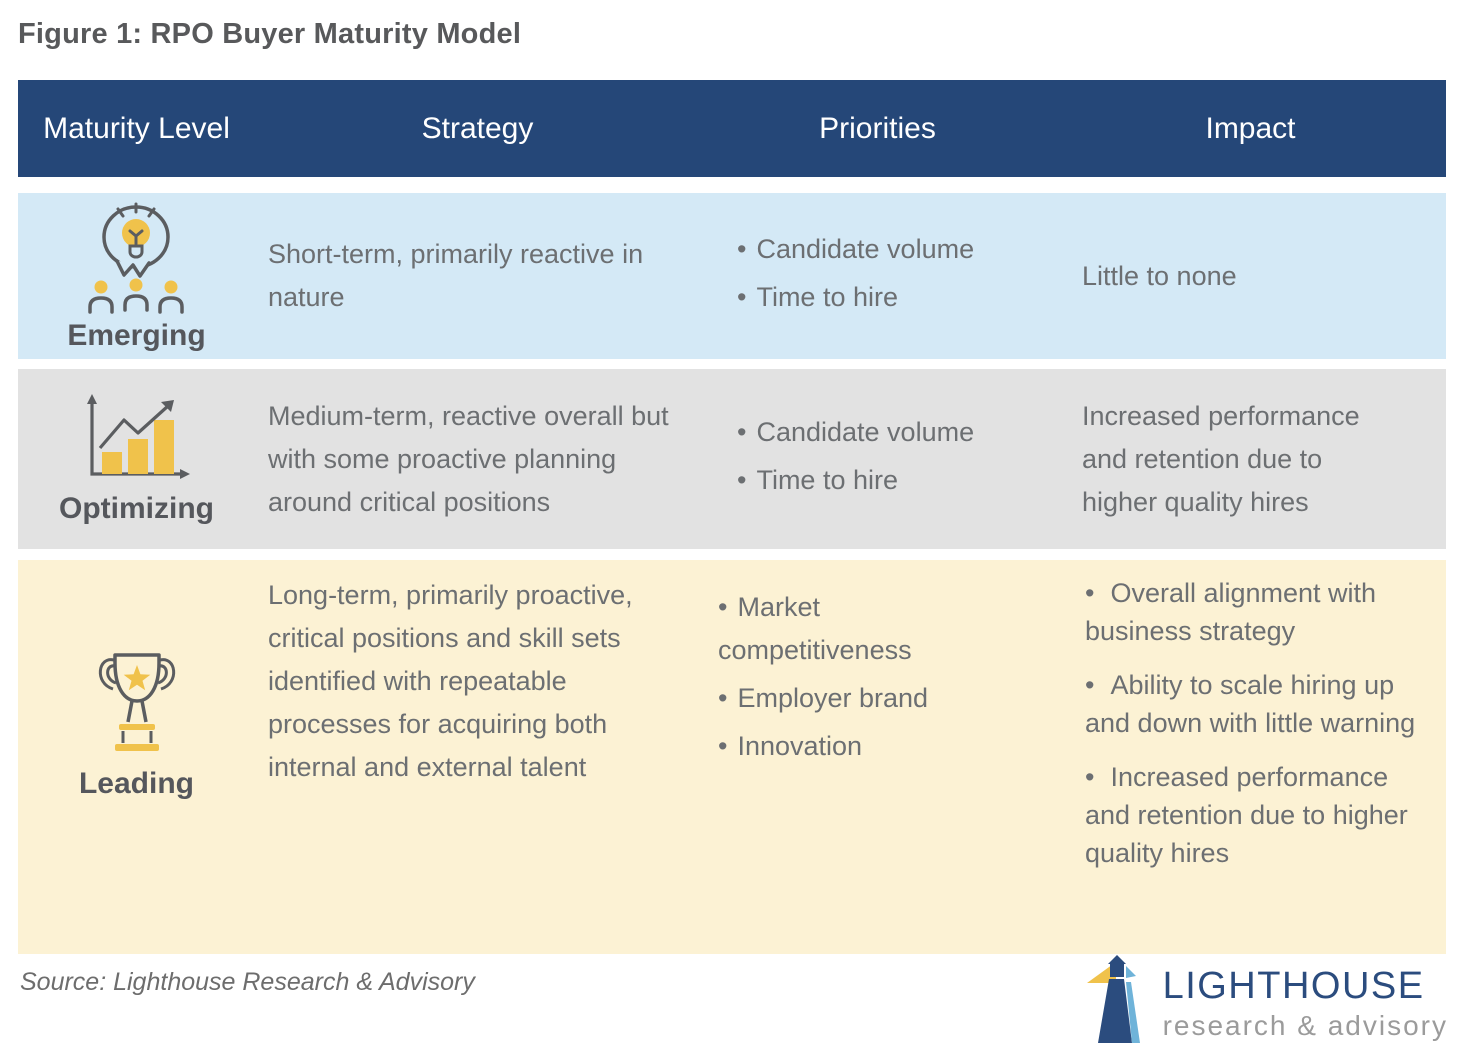 The width and height of the screenshot is (1474, 1064). Describe the element at coordinates (456, 275) in the screenshot. I see `strategy-text: Short-term, primarily reactive in nature` at that location.